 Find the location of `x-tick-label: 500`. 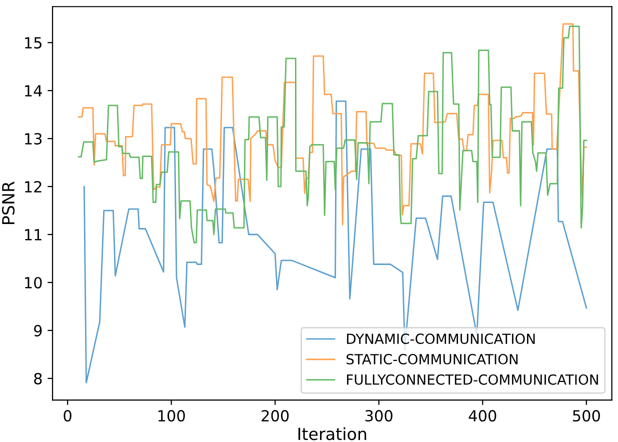

x-tick-label: 500 is located at coordinates (586, 416).